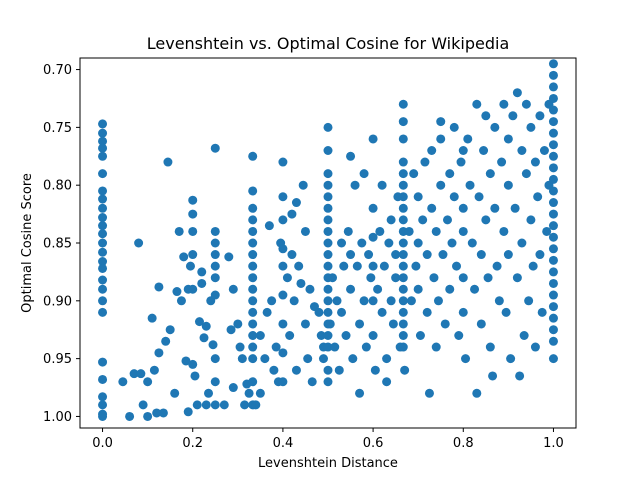  Describe the element at coordinates (463, 443) in the screenshot. I see `x-tick-label: 0.8` at that location.